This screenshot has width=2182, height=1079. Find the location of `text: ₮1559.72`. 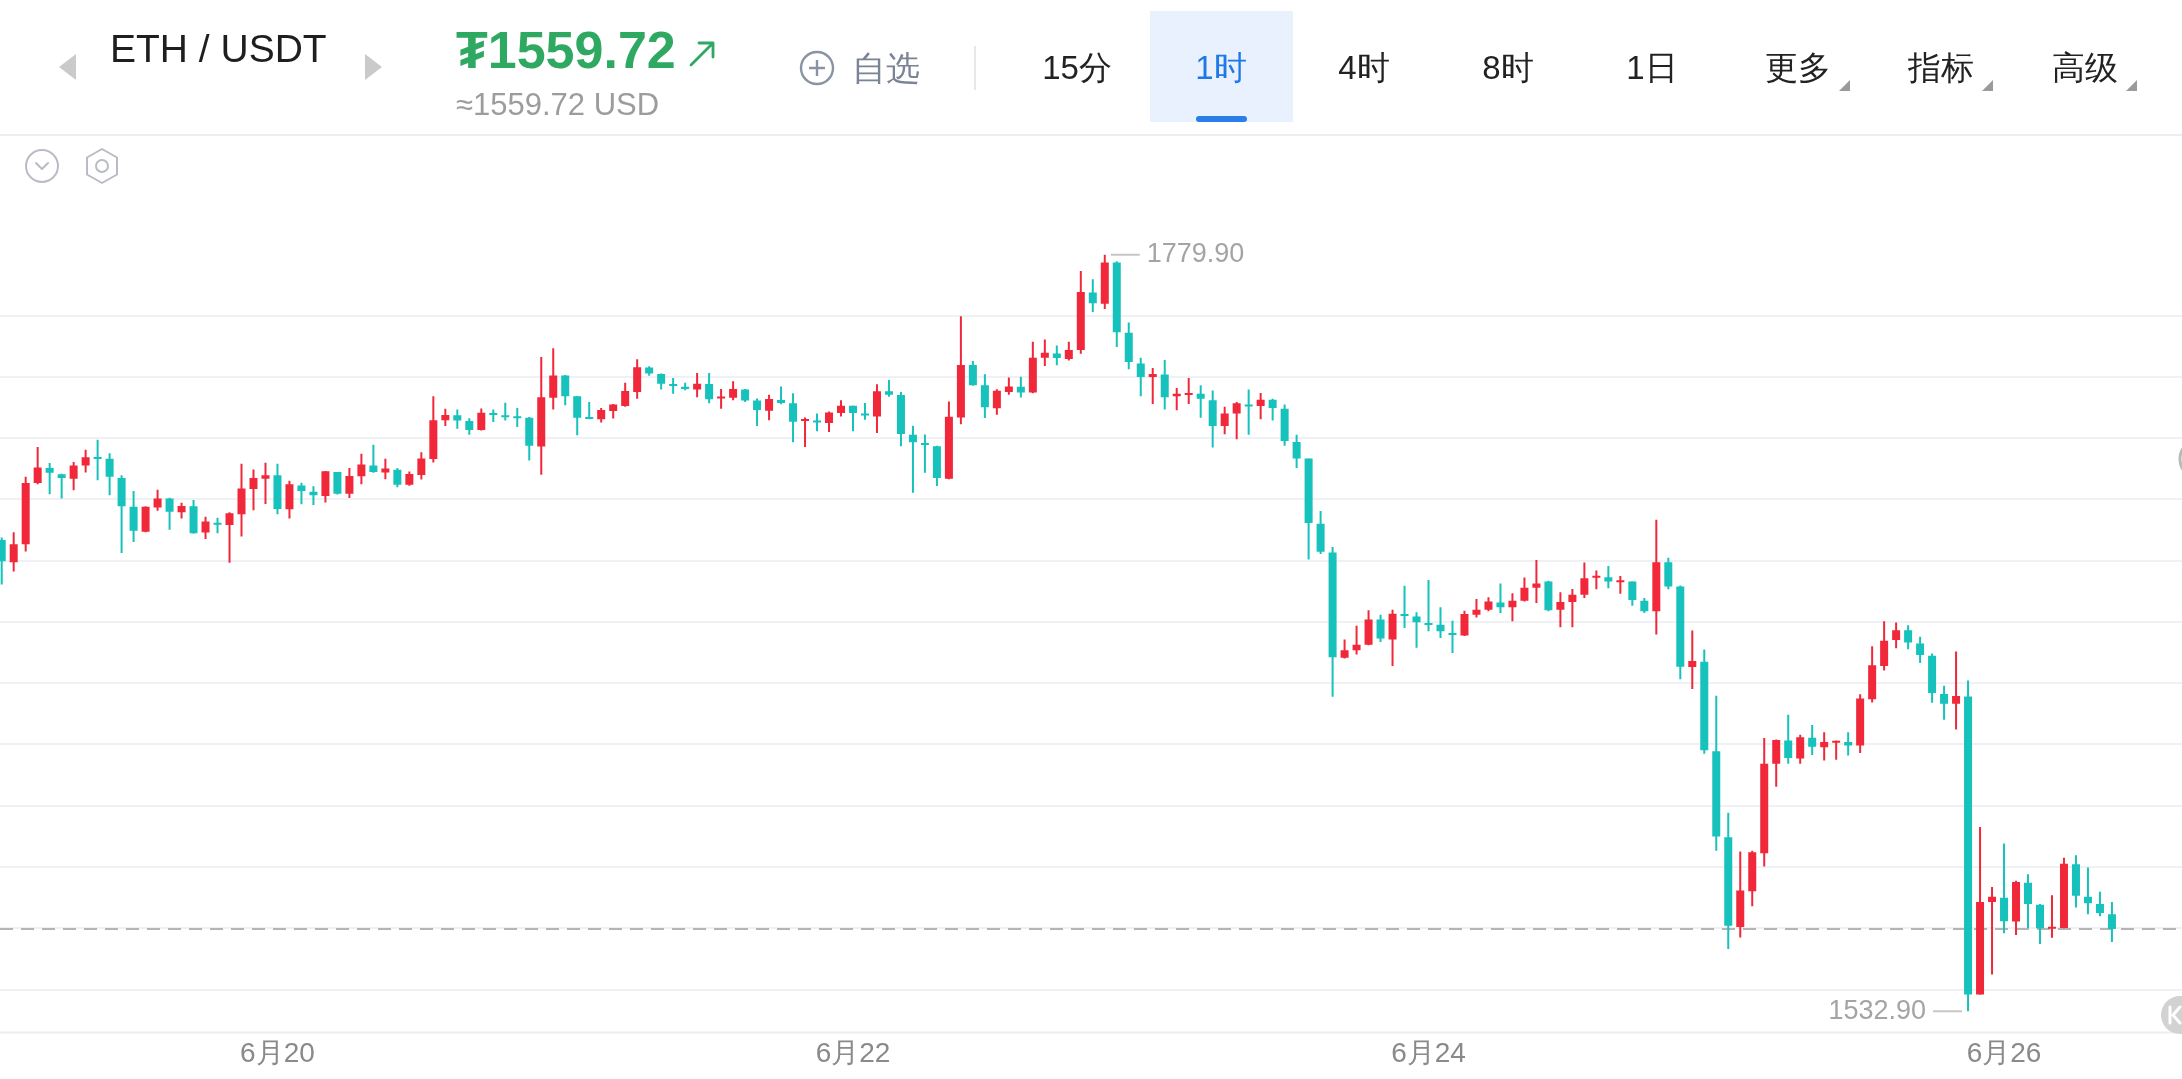

text: ₮1559.72 is located at coordinates (566, 50).